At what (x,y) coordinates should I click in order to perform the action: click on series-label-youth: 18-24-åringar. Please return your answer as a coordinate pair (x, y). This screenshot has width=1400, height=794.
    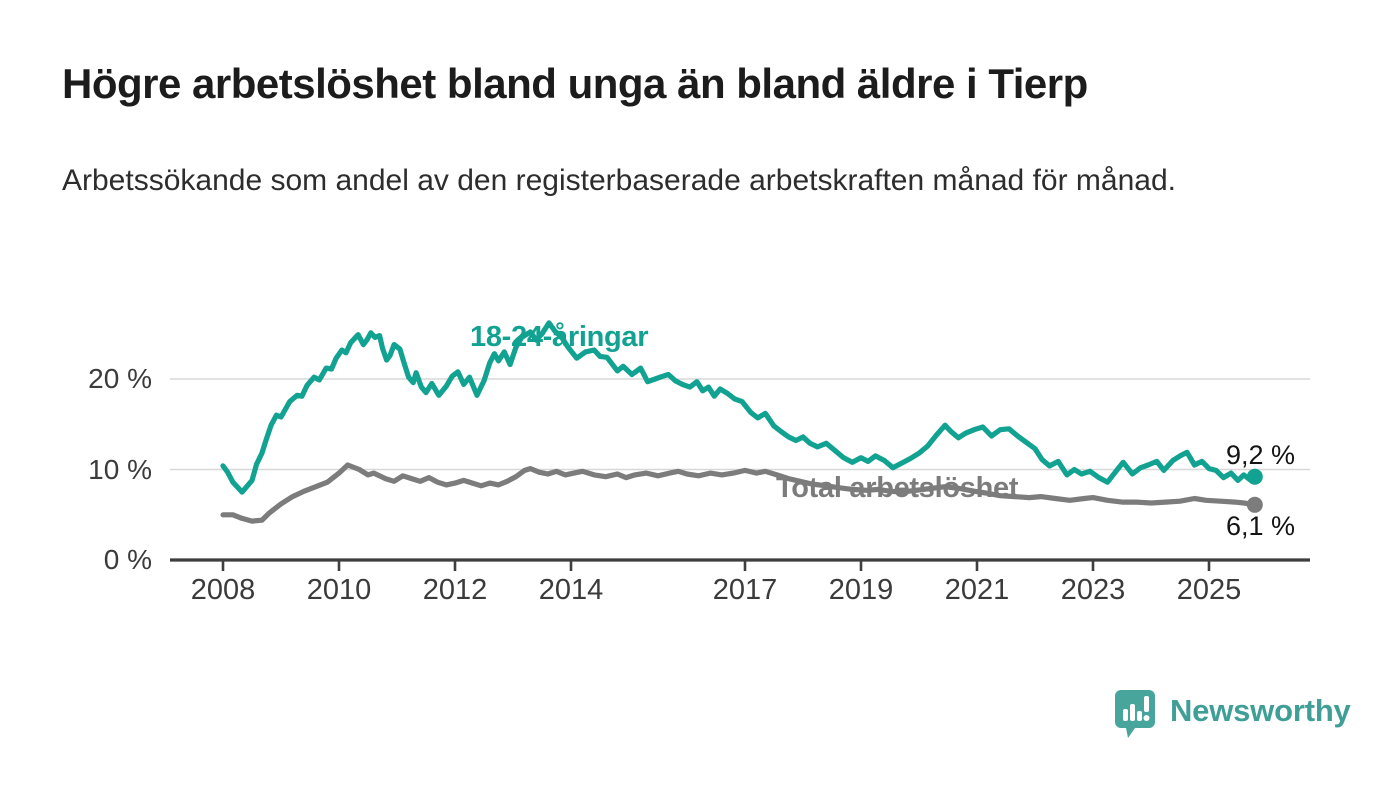
    Looking at the image, I should click on (559, 337).